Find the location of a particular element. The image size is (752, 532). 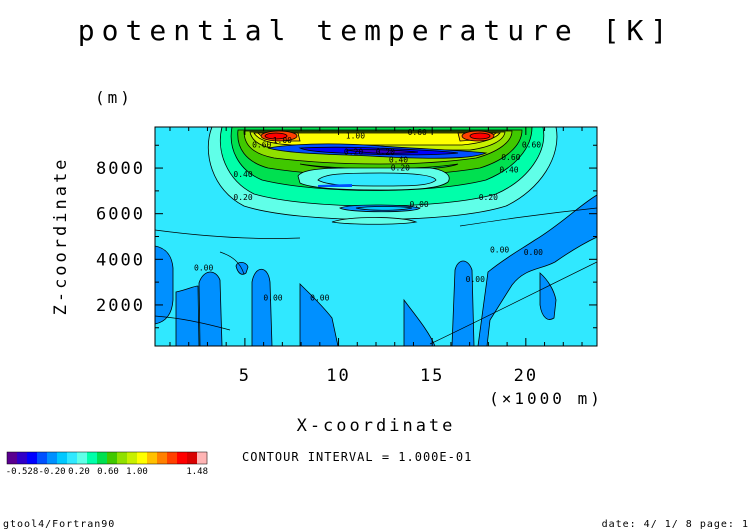

colorbar is located at coordinates (107, 458).